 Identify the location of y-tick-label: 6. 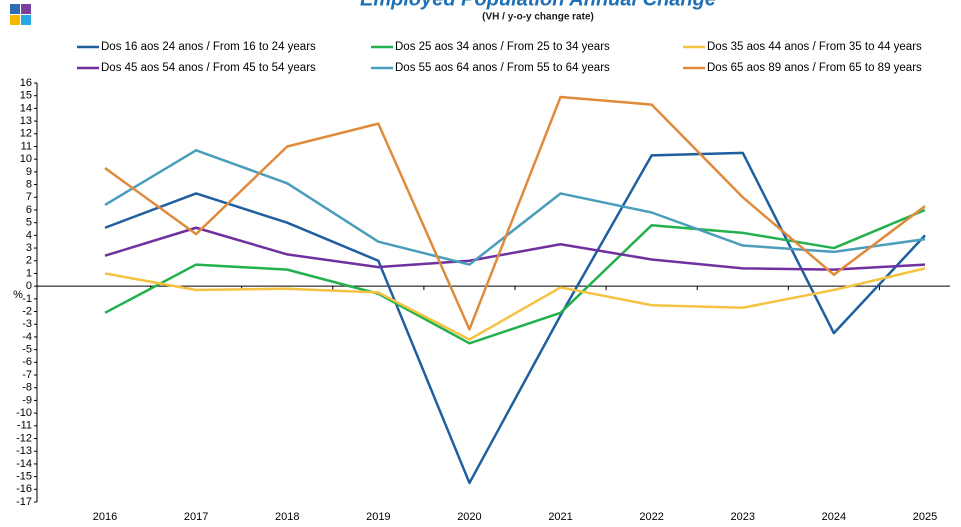
(29, 210).